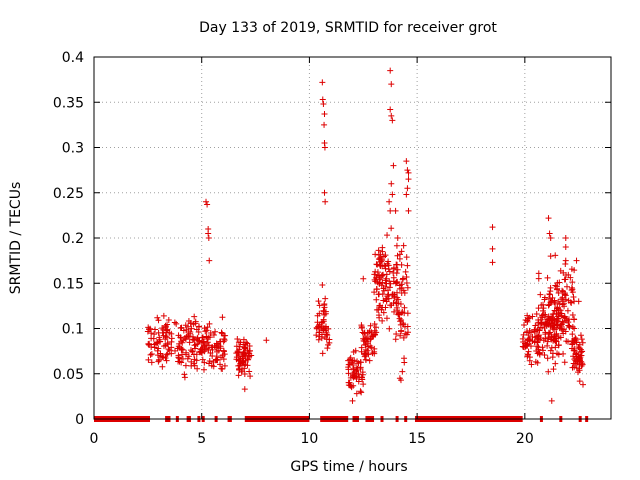 The image size is (640, 480). What do you see at coordinates (417, 439) in the screenshot?
I see `x-tick-label: 15` at bounding box center [417, 439].